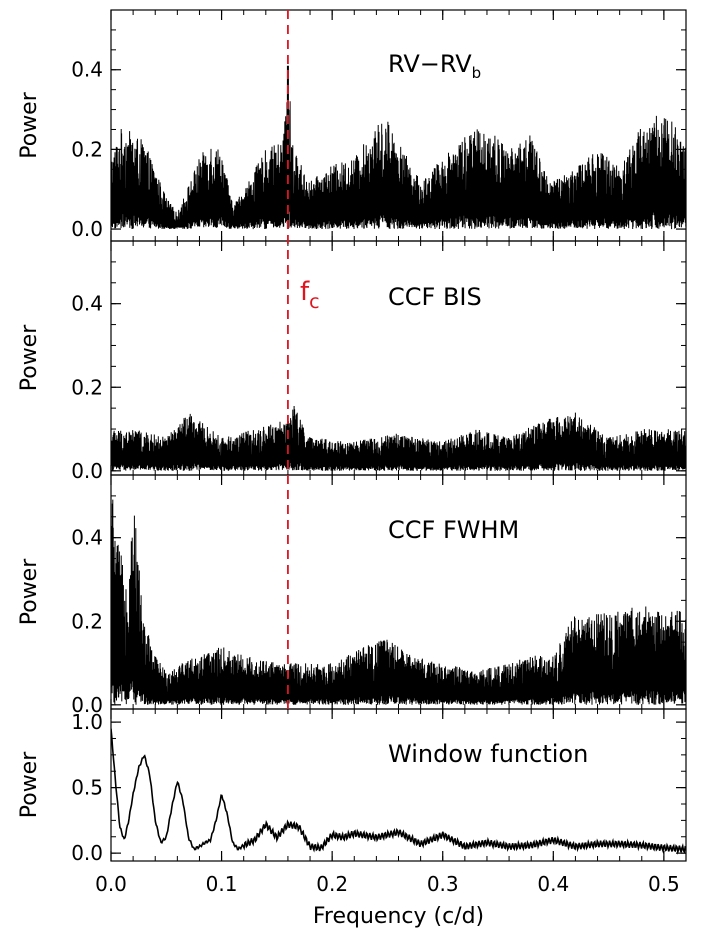 This screenshot has width=702, height=939. What do you see at coordinates (398, 791) in the screenshot?
I see `window-function-series` at bounding box center [398, 791].